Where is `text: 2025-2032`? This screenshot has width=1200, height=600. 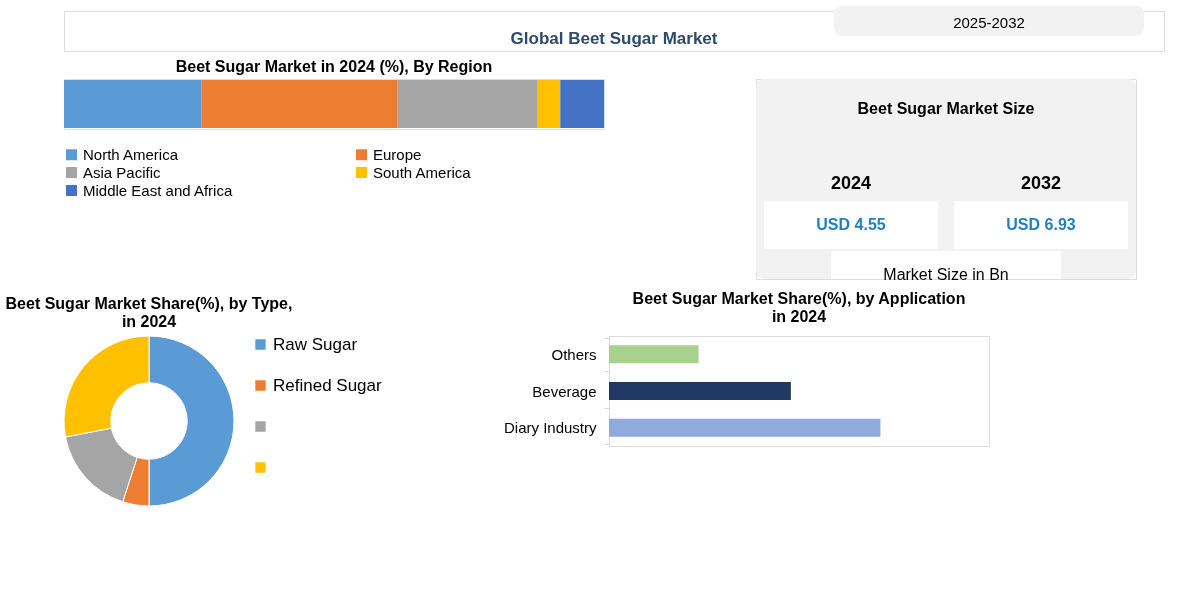
text: 2025-2032 is located at coordinates (989, 22).